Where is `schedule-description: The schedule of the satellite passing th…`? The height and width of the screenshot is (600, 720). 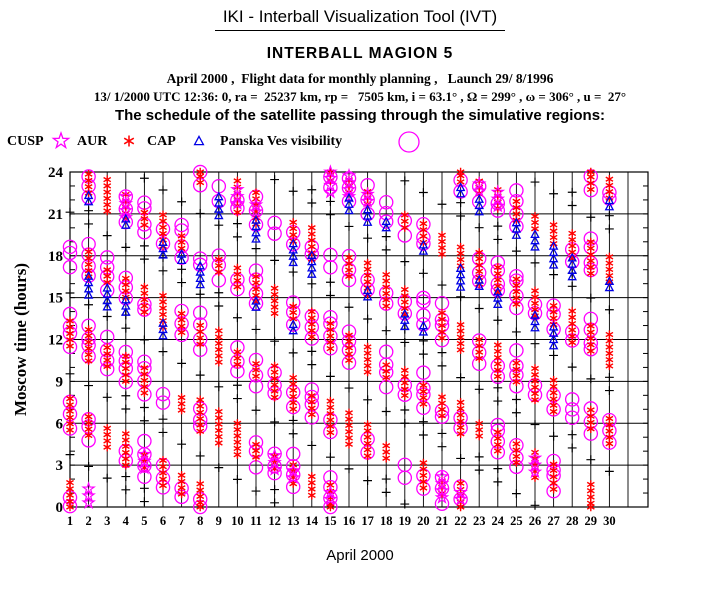
schedule-description: The schedule of the satellite passing th… is located at coordinates (360, 115).